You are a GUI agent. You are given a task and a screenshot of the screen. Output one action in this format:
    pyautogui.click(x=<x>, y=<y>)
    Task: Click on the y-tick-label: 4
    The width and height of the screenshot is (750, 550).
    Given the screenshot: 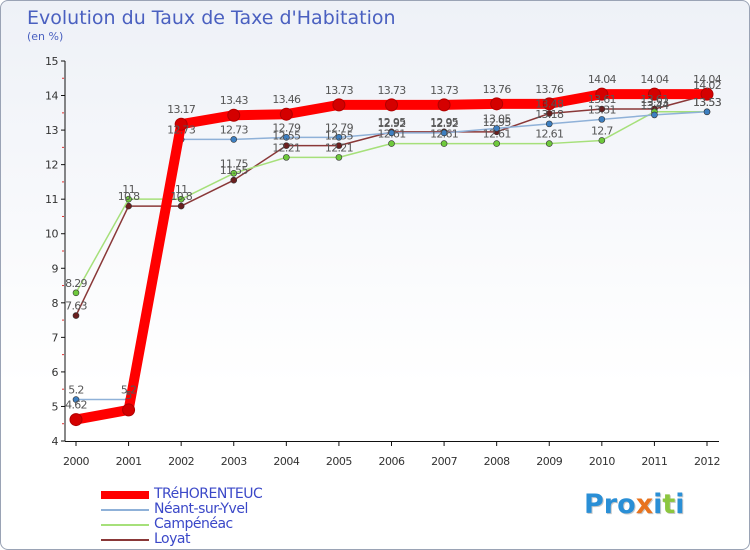 What is the action you would take?
    pyautogui.click(x=55, y=441)
    